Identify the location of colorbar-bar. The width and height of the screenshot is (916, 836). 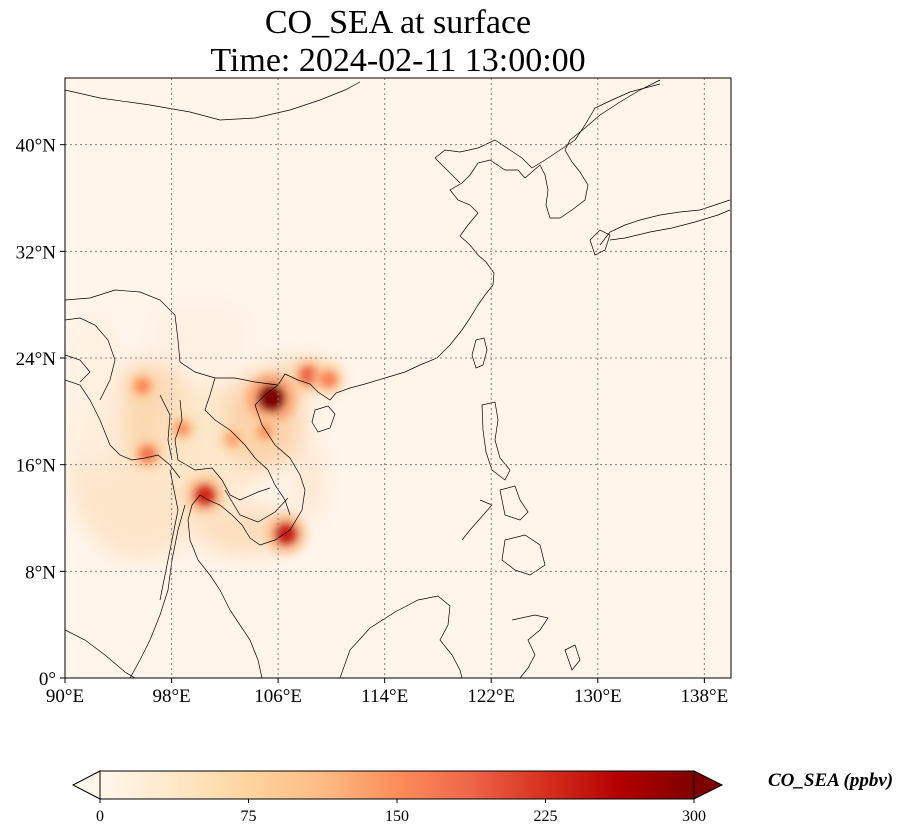
(397, 785).